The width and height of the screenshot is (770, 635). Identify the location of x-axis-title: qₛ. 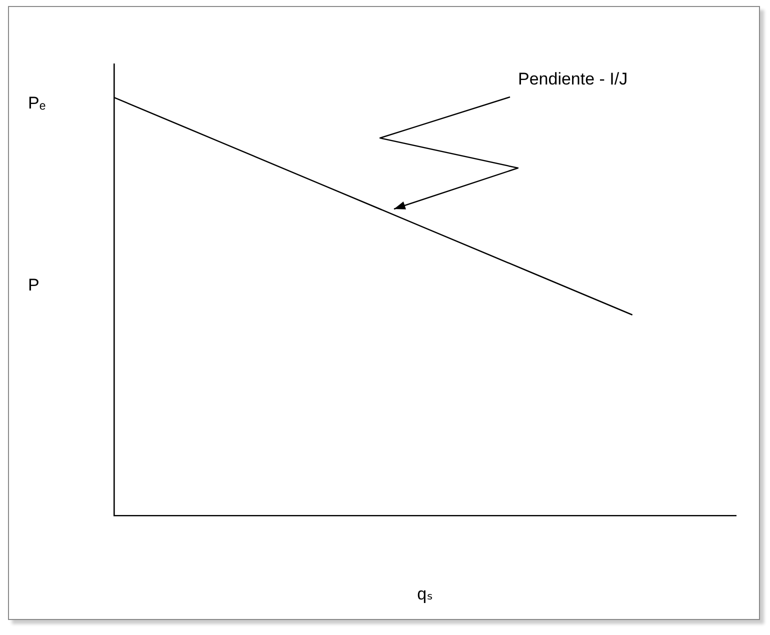
(425, 594).